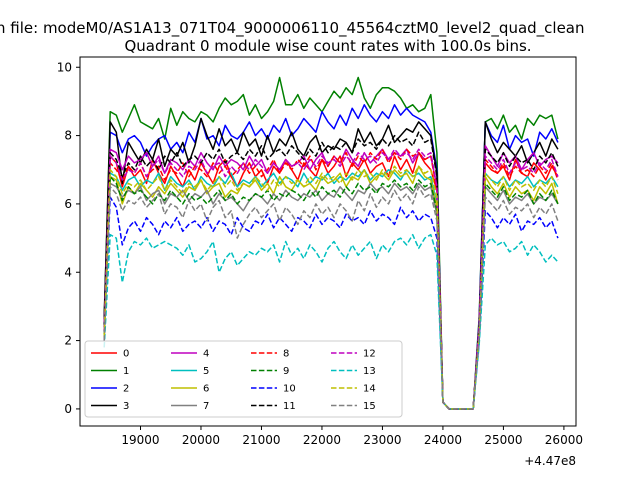 This screenshot has height=480, width=640. What do you see at coordinates (140, 440) in the screenshot?
I see `x-tick-label: 19000` at bounding box center [140, 440].